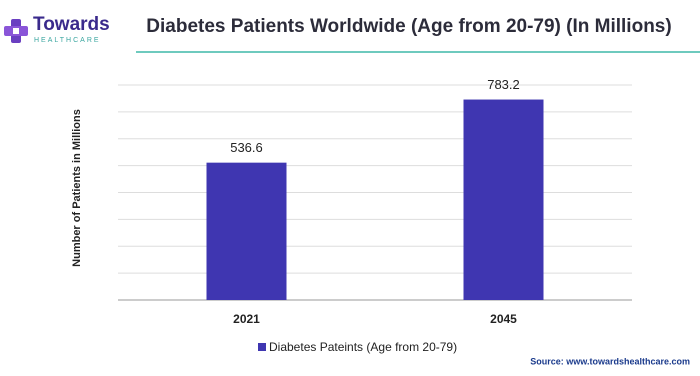 The width and height of the screenshot is (700, 376). Describe the element at coordinates (610, 361) in the screenshot. I see `source: Source: www.towardshealthcare.com` at that location.